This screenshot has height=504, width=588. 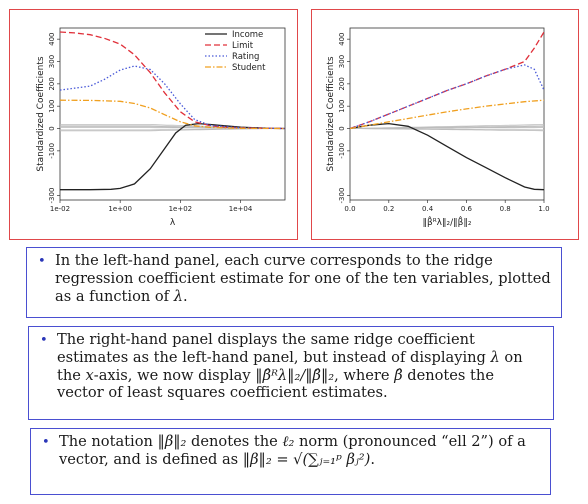 I want to click on text-run: The notation, so click(x=108, y=441).